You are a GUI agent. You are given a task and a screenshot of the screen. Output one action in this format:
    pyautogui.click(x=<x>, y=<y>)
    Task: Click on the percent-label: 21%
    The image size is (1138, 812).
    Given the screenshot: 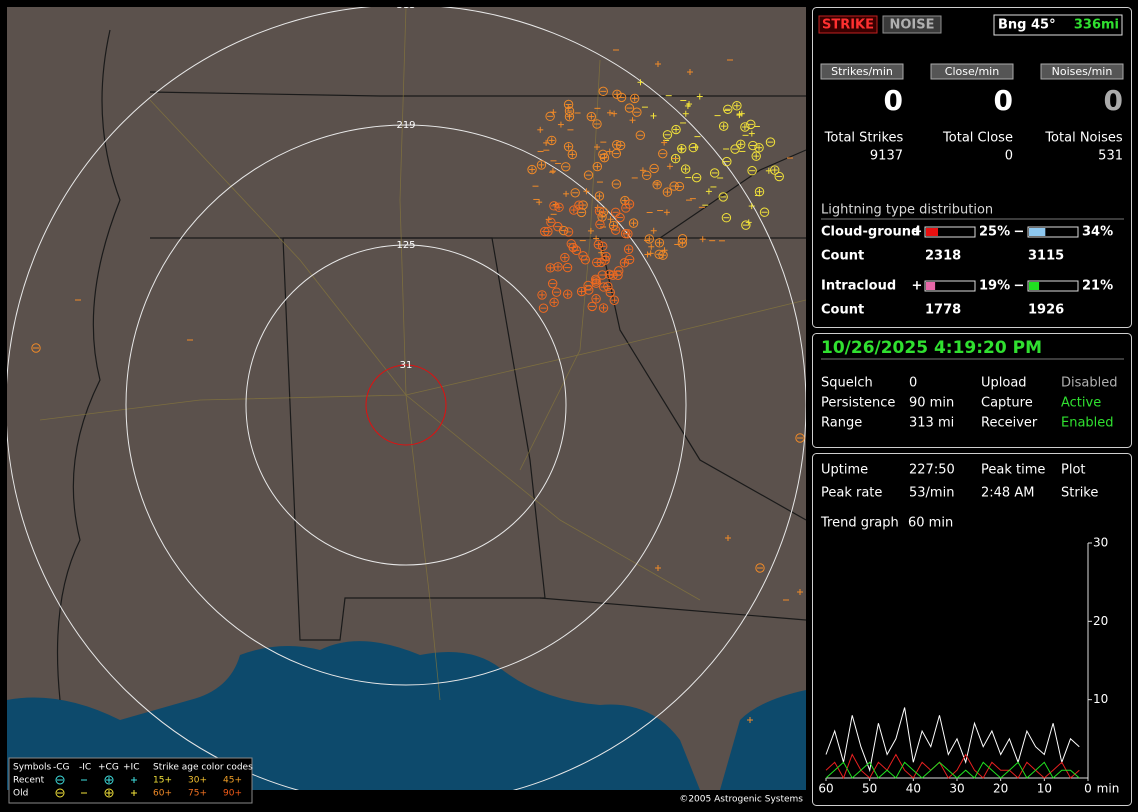 What is the action you would take?
    pyautogui.click(x=1097, y=286)
    